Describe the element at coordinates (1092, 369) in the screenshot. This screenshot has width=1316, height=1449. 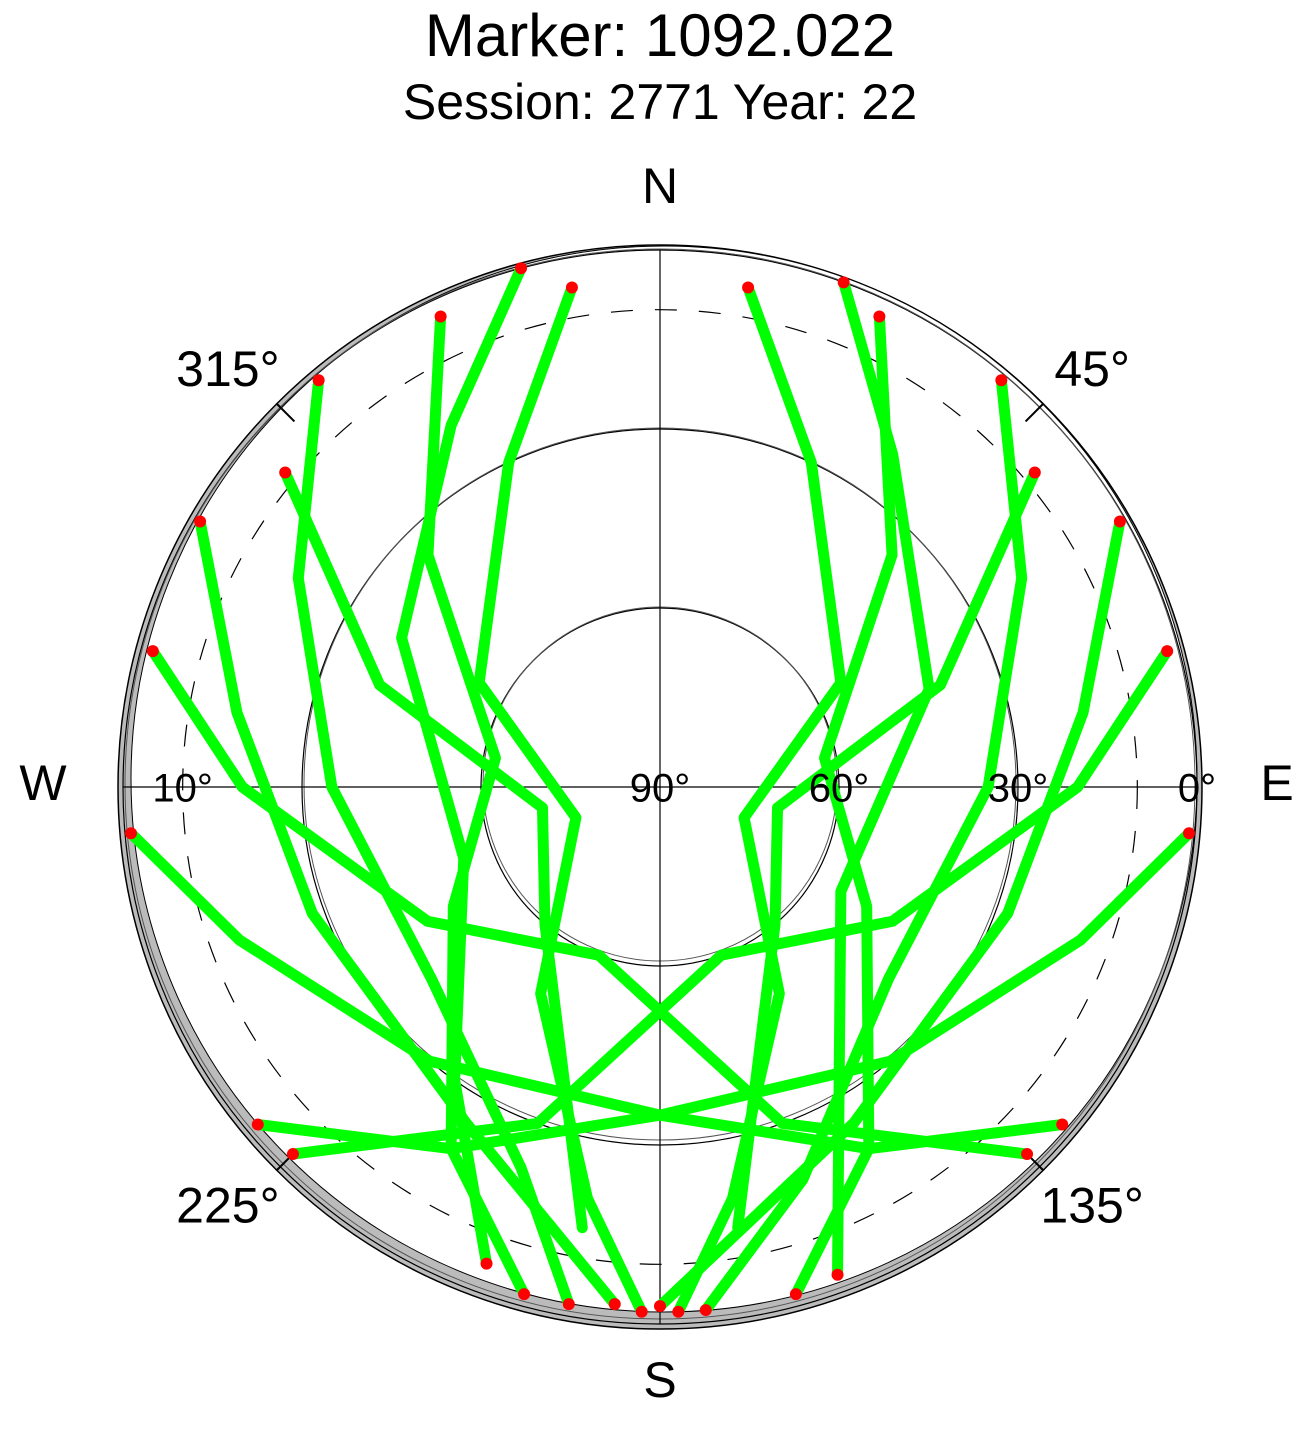
I see `azimuth-label: 45°` at that location.